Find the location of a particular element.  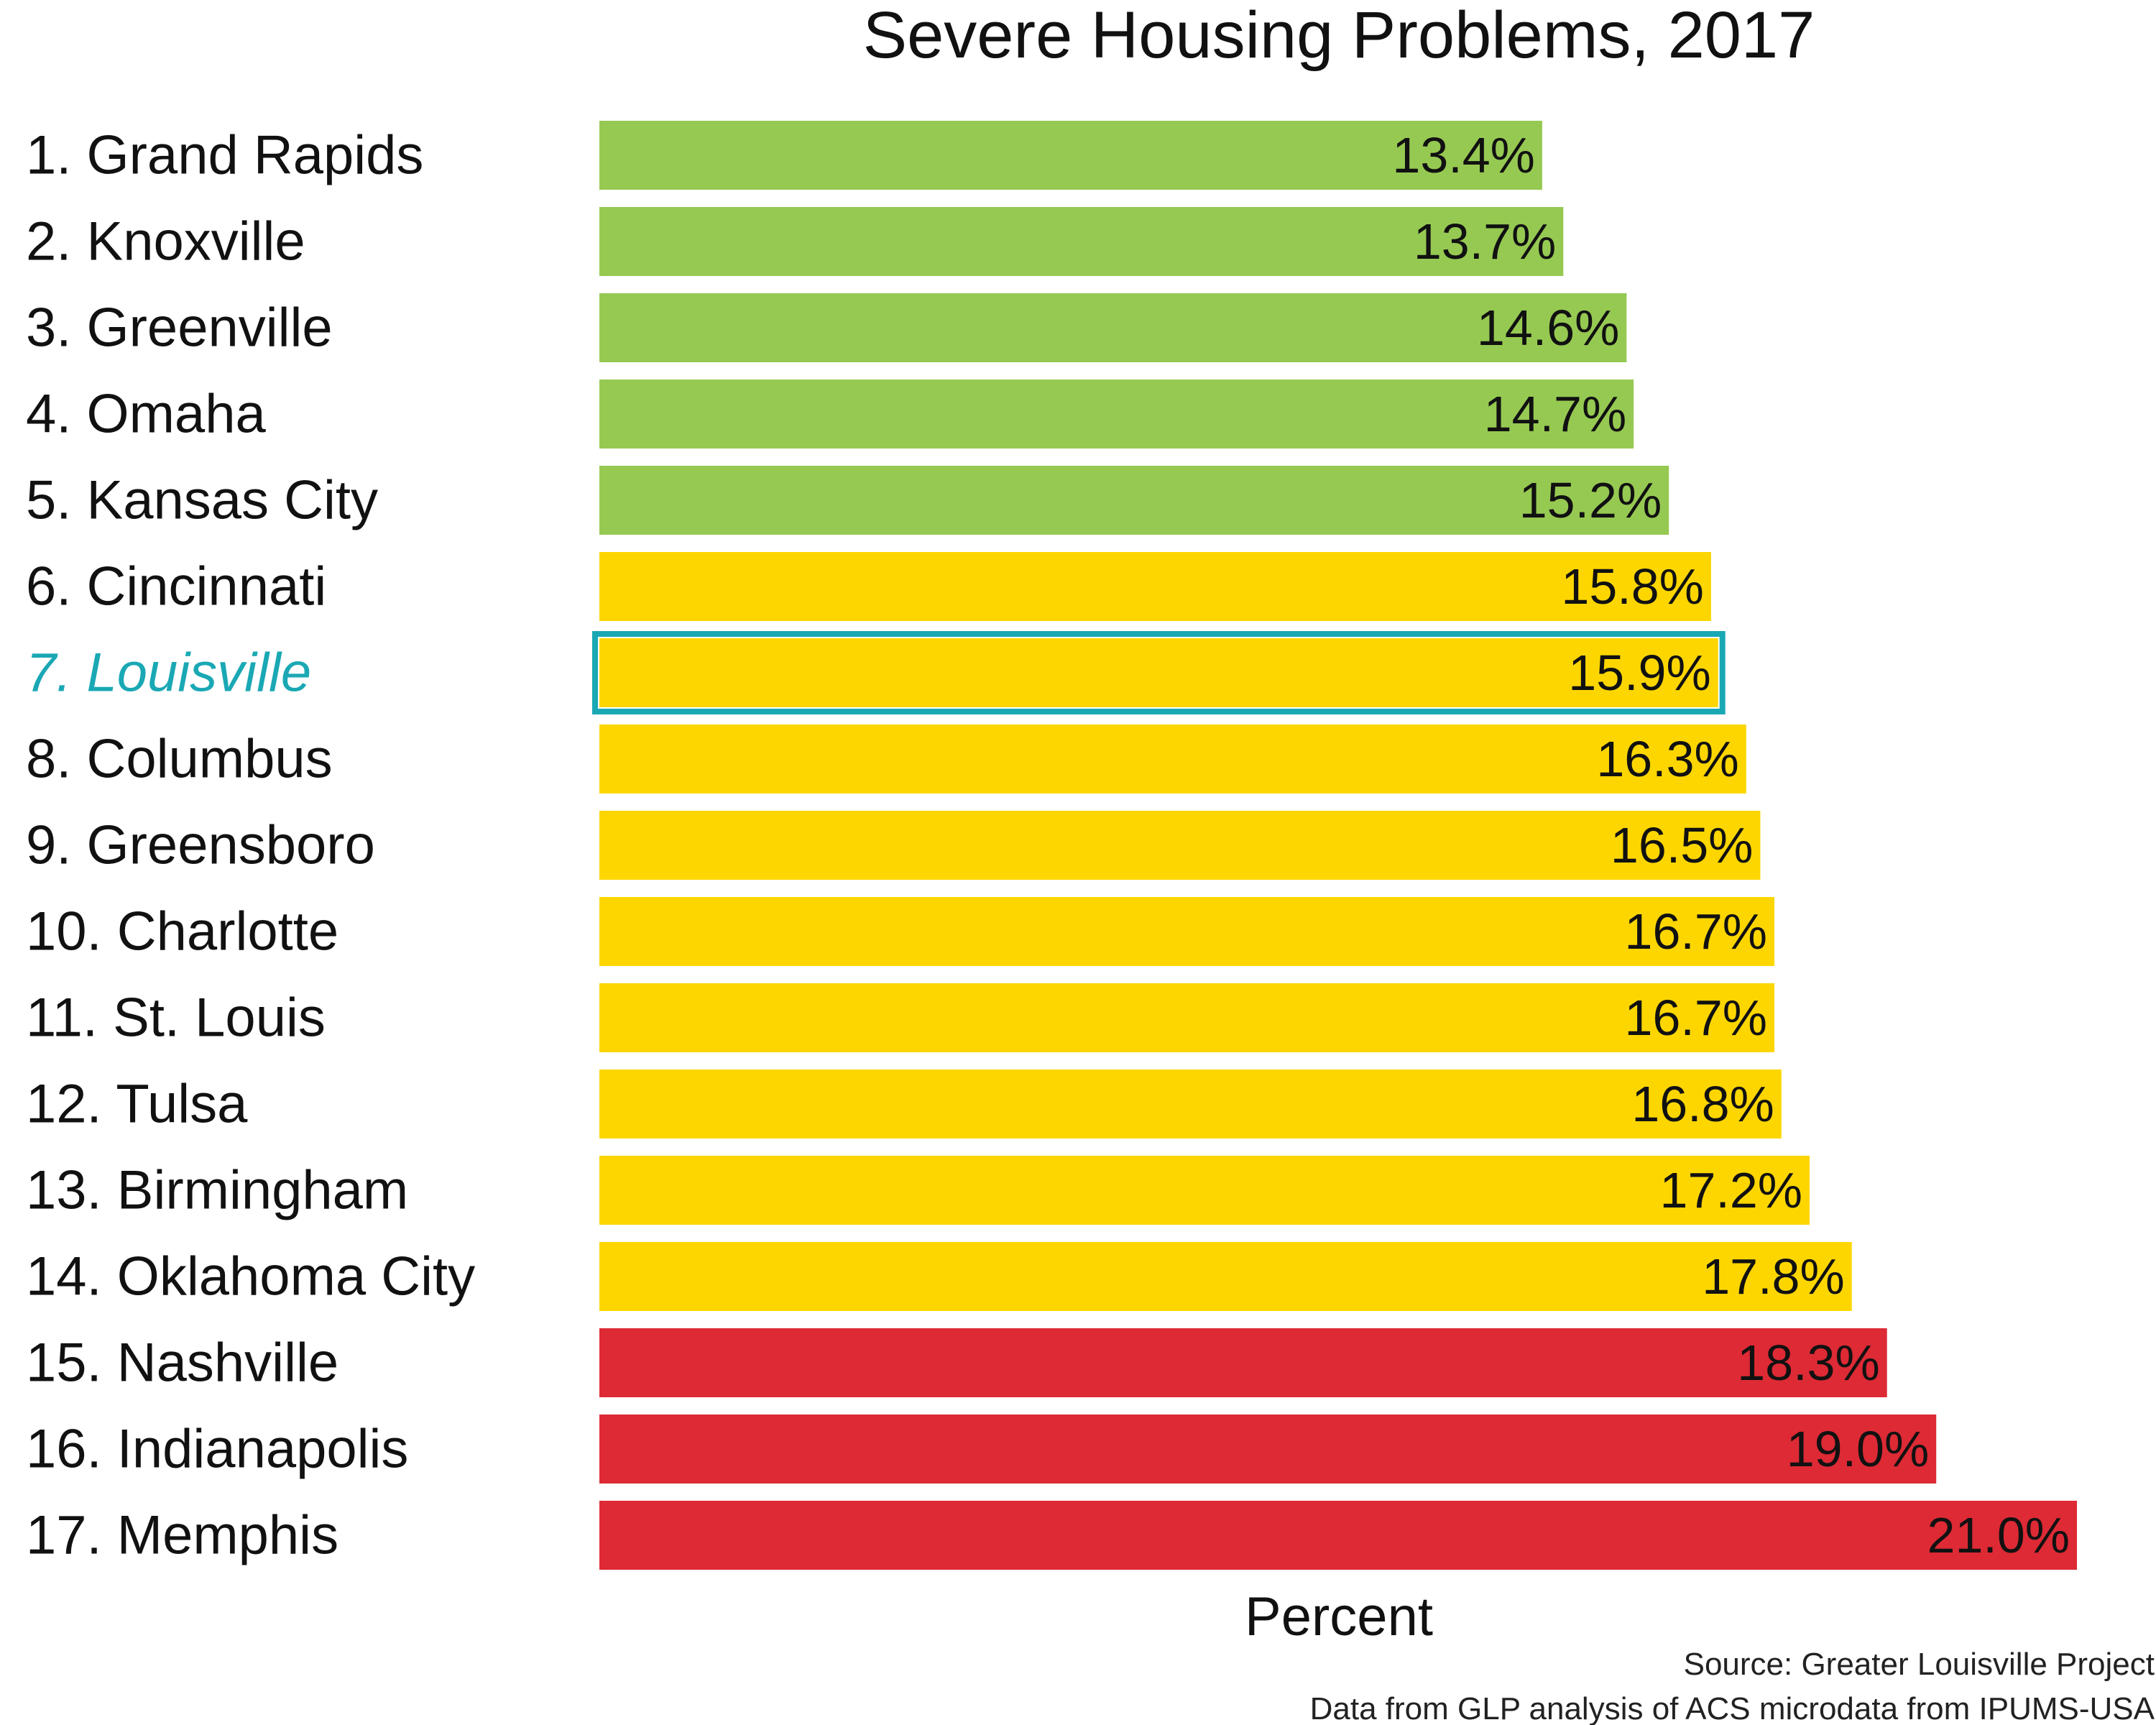

source-line-1: Source: Greater Louisville Project is located at coordinates (1919, 1664).